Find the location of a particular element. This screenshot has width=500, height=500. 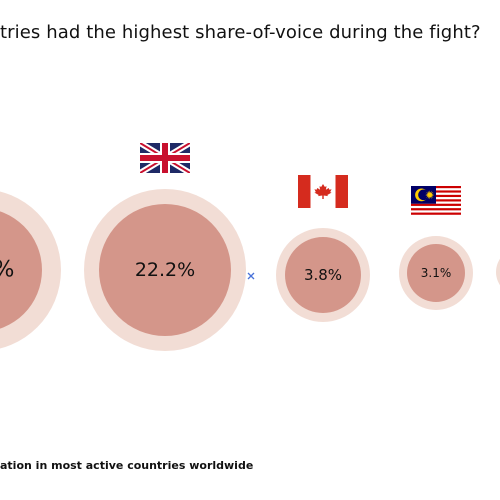

bubble-malaysia: 3.1% is located at coordinates (436, 273).